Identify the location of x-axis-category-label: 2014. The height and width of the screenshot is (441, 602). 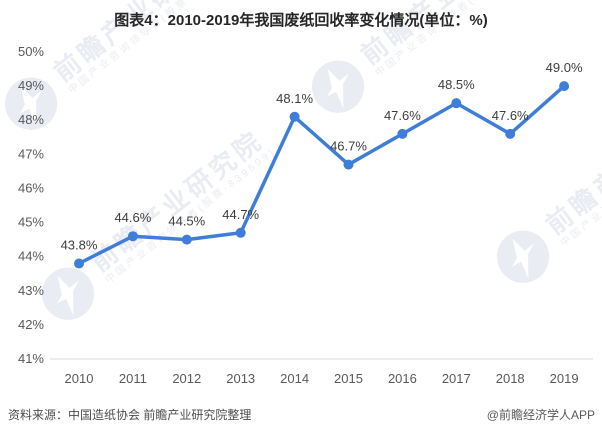
(294, 378).